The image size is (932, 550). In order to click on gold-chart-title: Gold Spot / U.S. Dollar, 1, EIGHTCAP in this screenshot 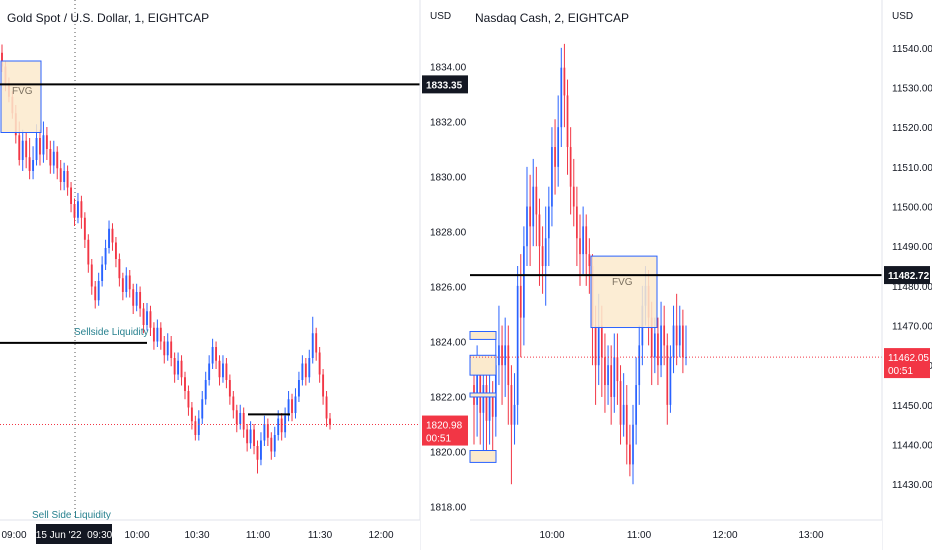, I will do `click(108, 18)`.